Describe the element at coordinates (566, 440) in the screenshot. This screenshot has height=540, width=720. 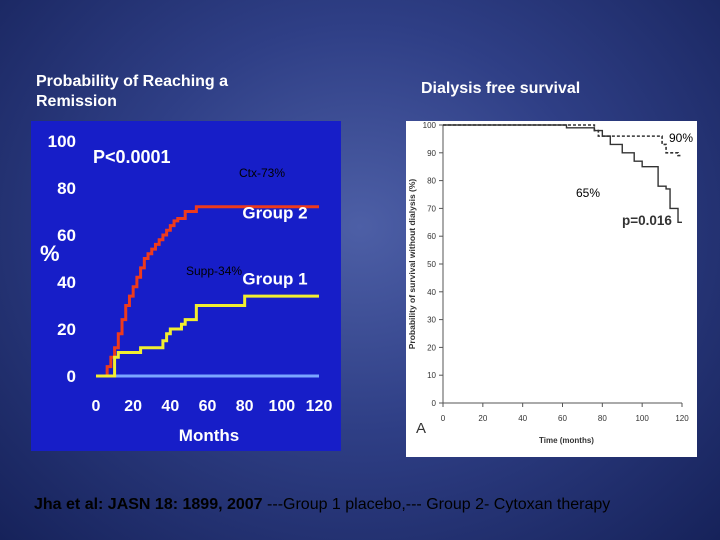
I see `x-axis-label: Time (months)` at that location.